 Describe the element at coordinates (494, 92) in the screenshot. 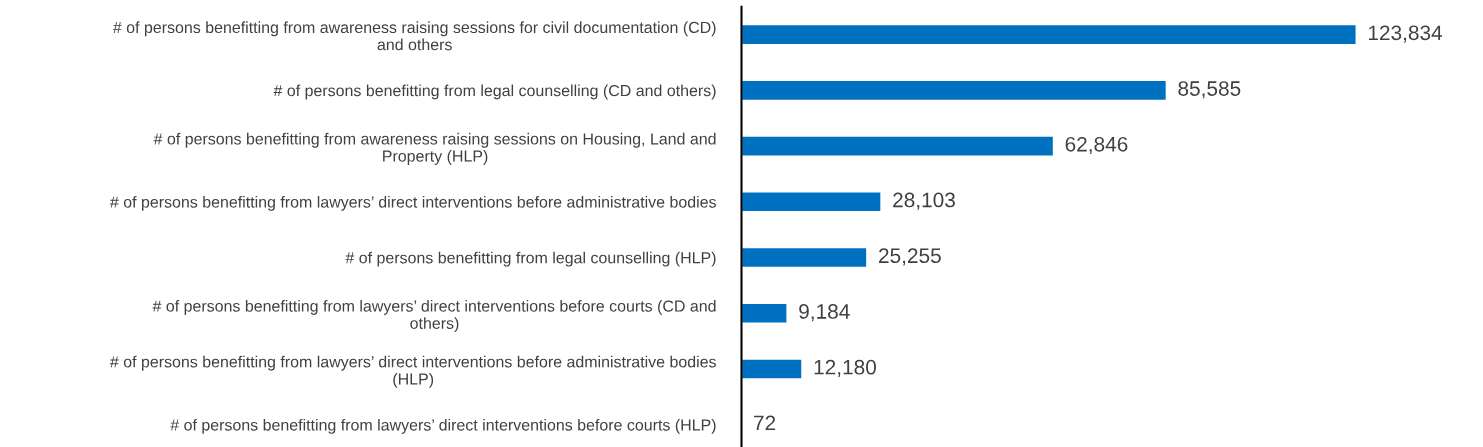

I see `y-tick-label: # of persons benefitting from legal counselling (CD and others)` at that location.